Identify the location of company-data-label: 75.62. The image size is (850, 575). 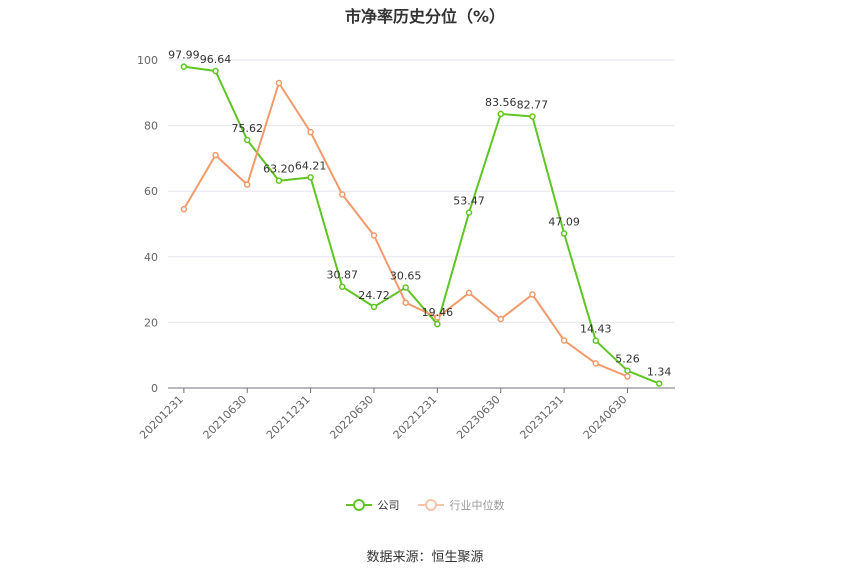
(247, 128).